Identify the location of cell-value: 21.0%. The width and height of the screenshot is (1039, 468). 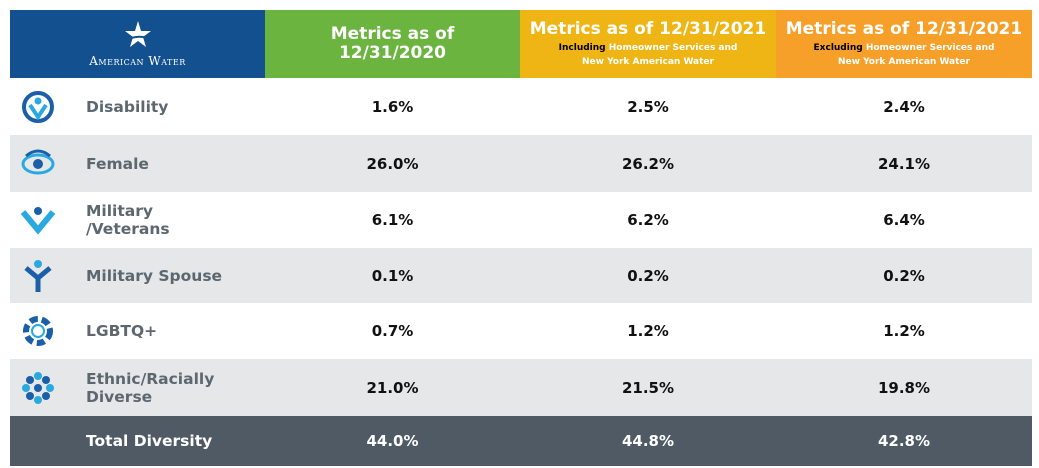
(392, 387).